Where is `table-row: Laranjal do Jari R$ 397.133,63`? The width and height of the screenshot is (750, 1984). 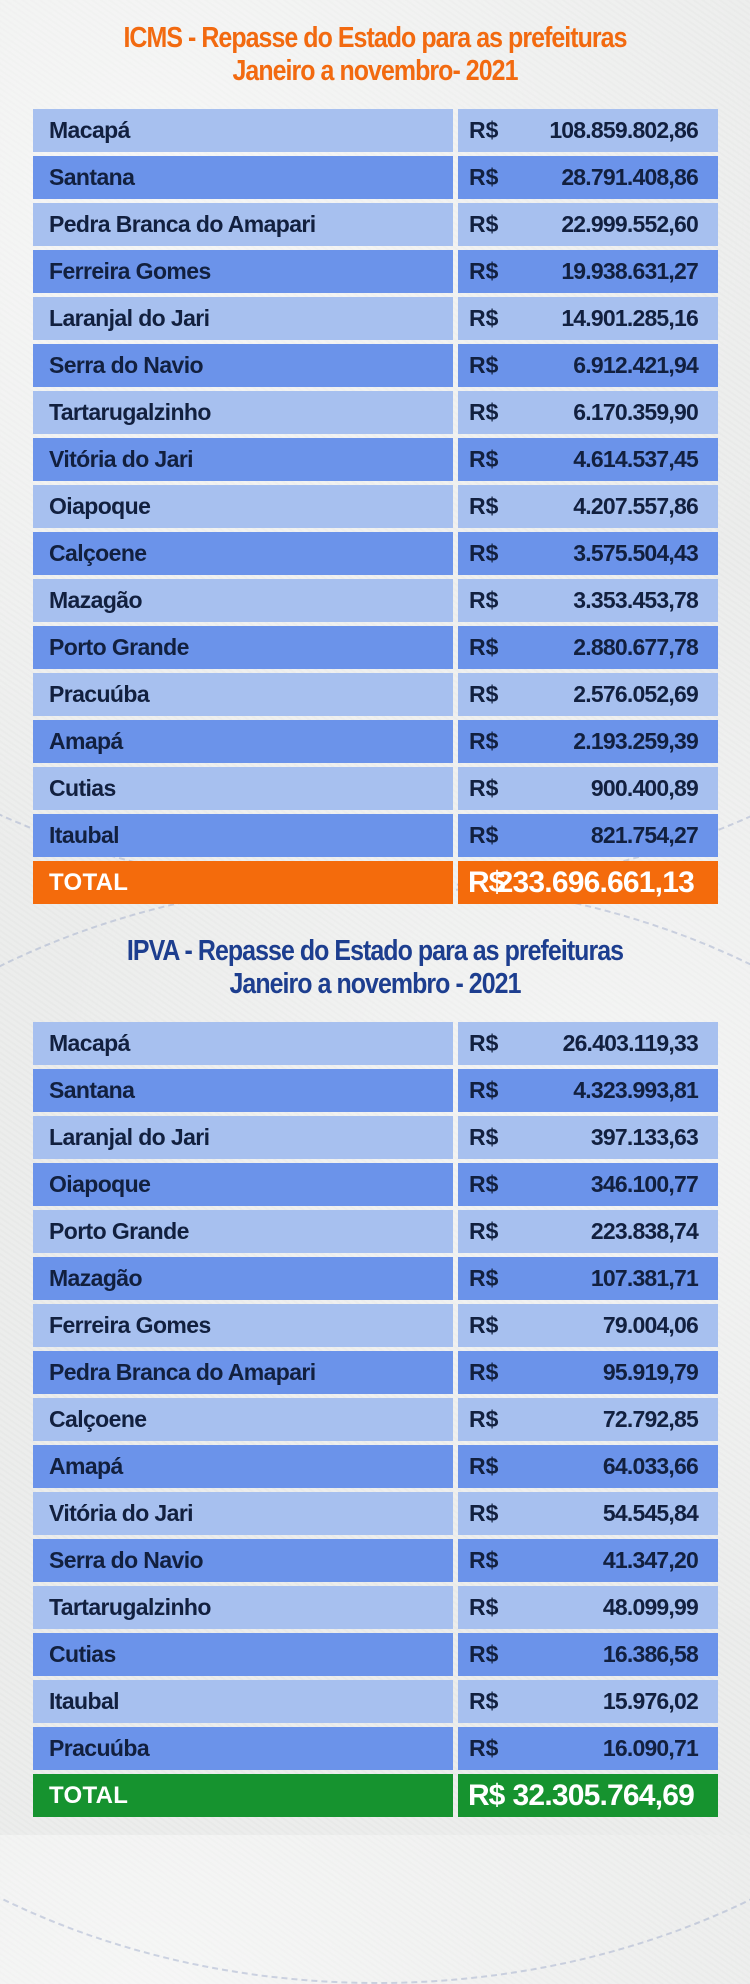
table-row: Laranjal do Jari R$ 397.133,63 is located at coordinates (375, 1137).